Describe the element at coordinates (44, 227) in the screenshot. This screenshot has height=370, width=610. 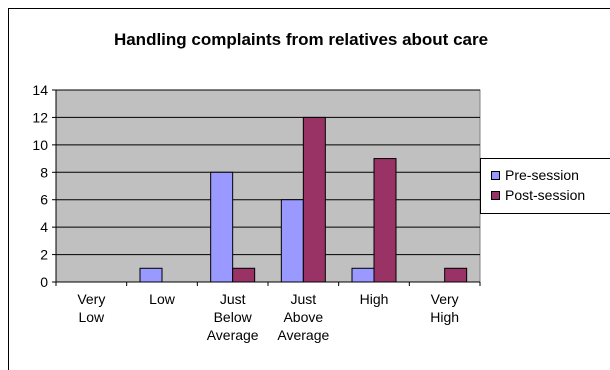
I see `y-tick-label: 4` at that location.